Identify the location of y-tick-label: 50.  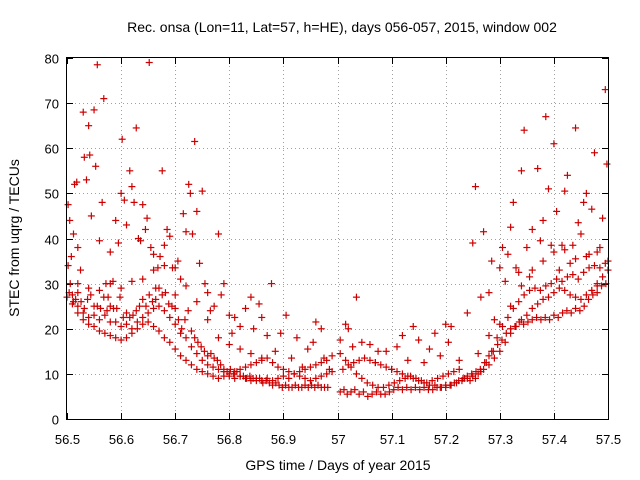
(52, 194).